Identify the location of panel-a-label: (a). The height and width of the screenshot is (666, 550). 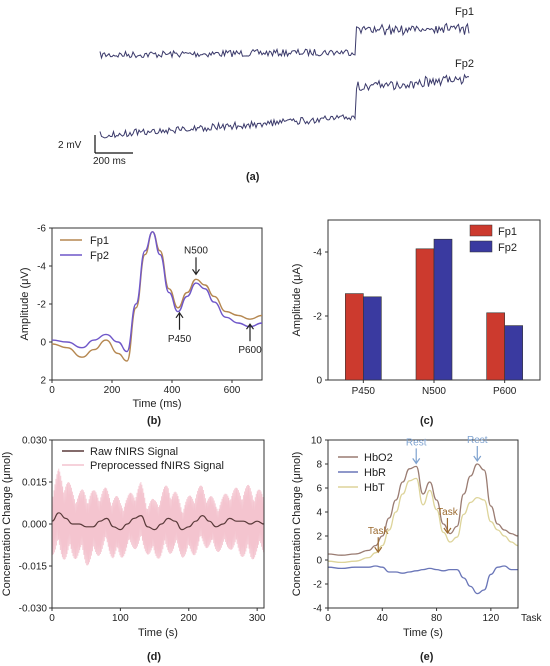
(253, 177).